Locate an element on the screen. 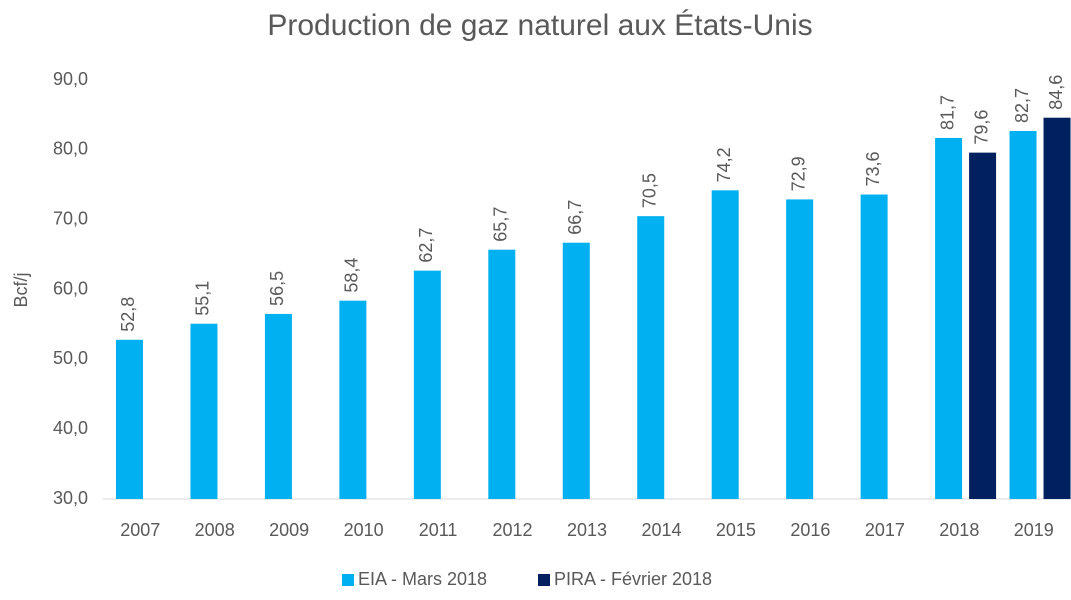  x-tick-label: 2010 is located at coordinates (364, 530).